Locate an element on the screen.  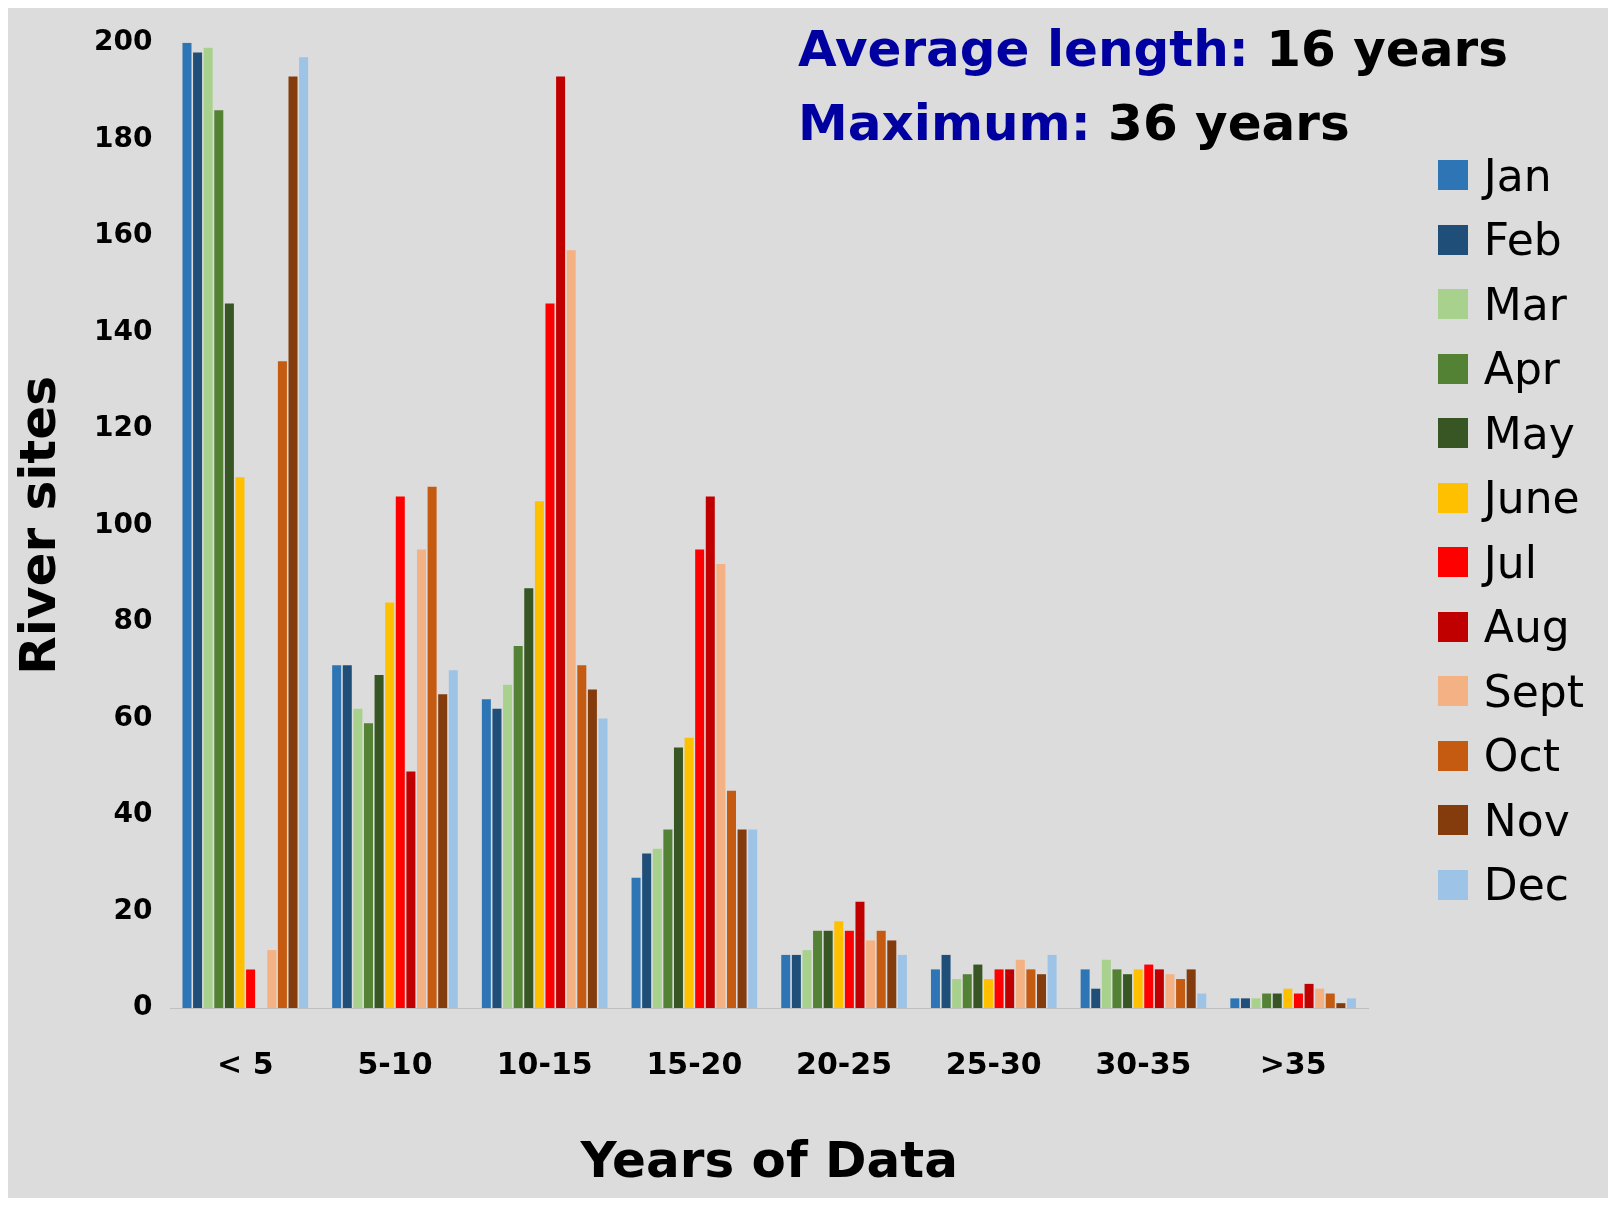
x-tick-label: 10-15 is located at coordinates (544, 1063).